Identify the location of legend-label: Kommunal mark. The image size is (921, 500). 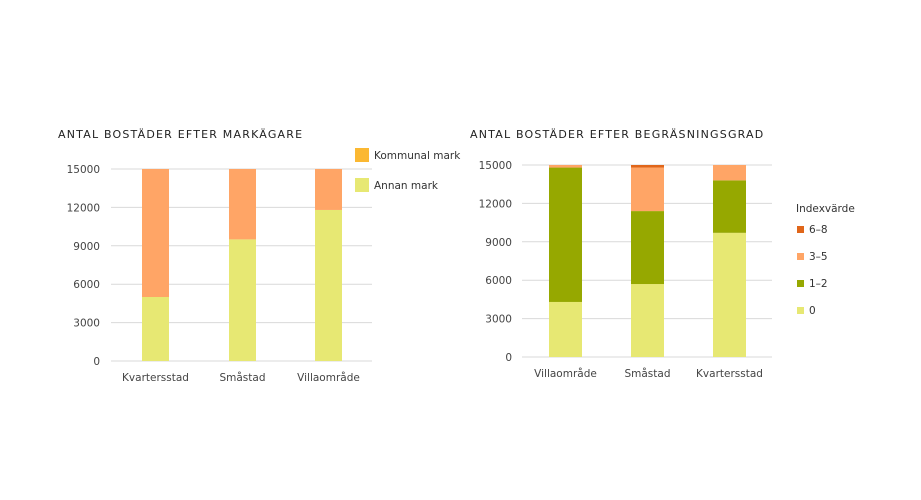
(417, 156).